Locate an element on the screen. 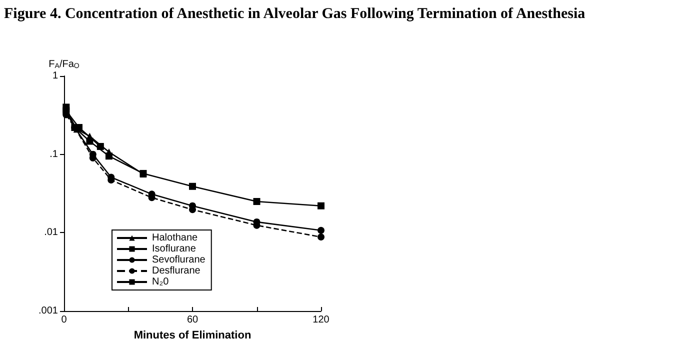 This screenshot has height=347, width=699. x-tick-label: 60 is located at coordinates (192, 320).